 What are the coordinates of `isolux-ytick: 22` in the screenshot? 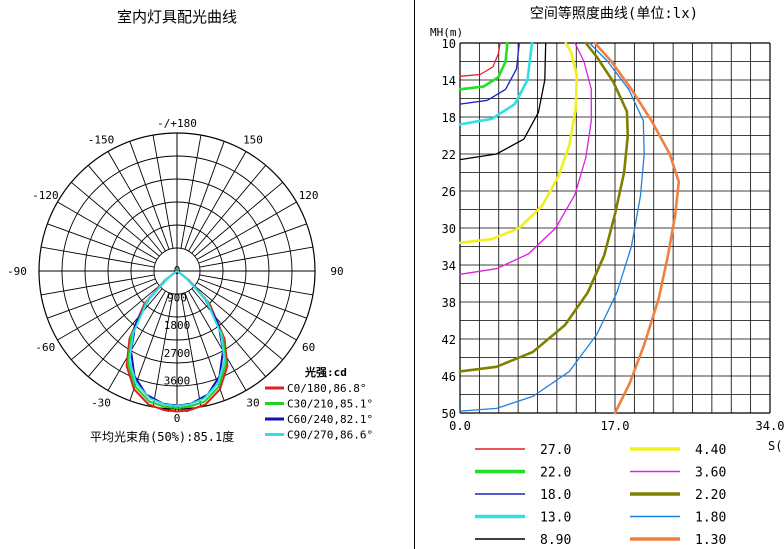 It's located at (449, 155).